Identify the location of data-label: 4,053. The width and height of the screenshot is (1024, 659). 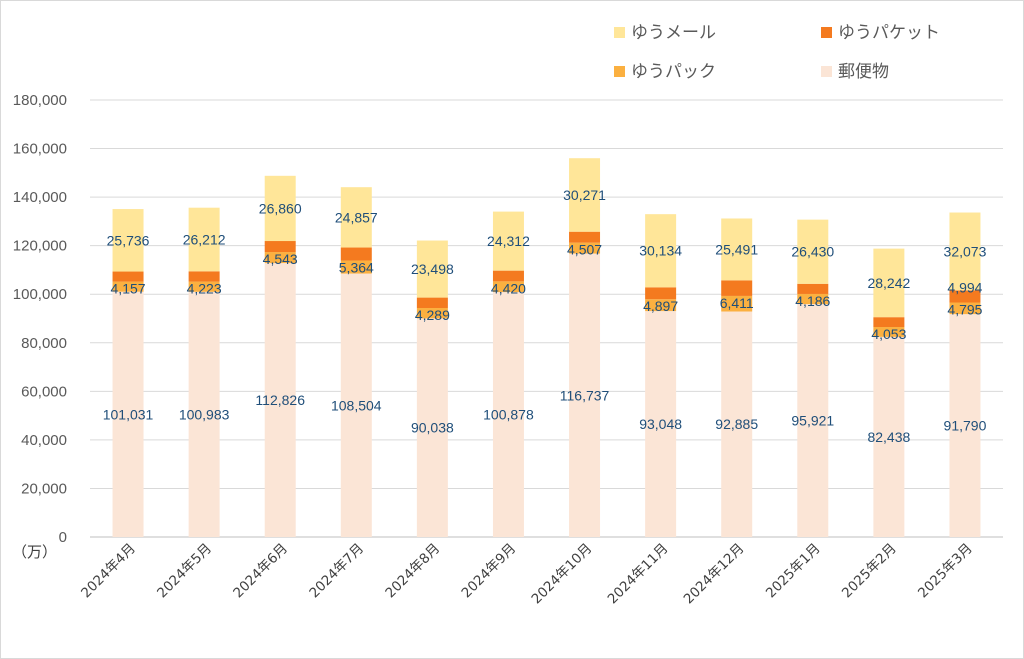
(888, 334).